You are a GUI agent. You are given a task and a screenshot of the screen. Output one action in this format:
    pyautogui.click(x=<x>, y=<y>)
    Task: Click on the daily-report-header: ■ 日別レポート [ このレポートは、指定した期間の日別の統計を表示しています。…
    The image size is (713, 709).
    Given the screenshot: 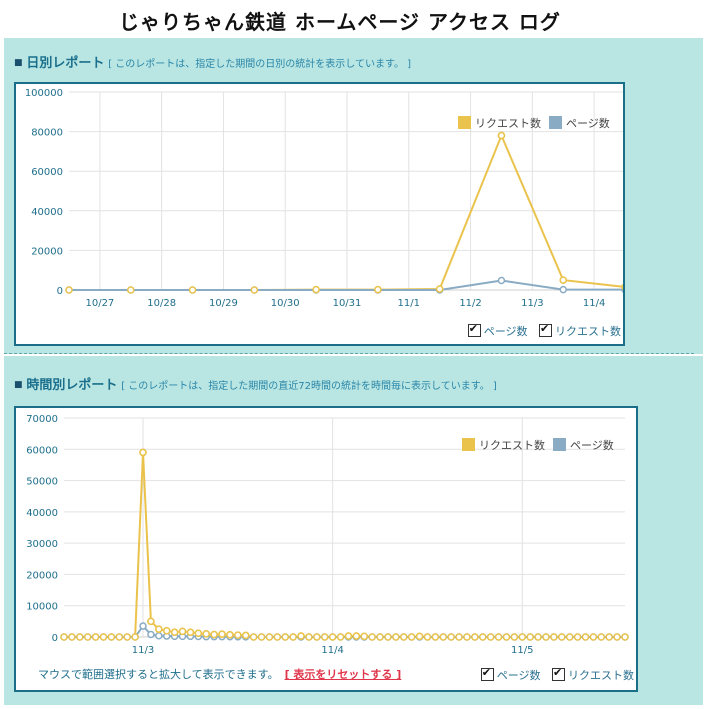 What is the action you would take?
    pyautogui.click(x=212, y=61)
    